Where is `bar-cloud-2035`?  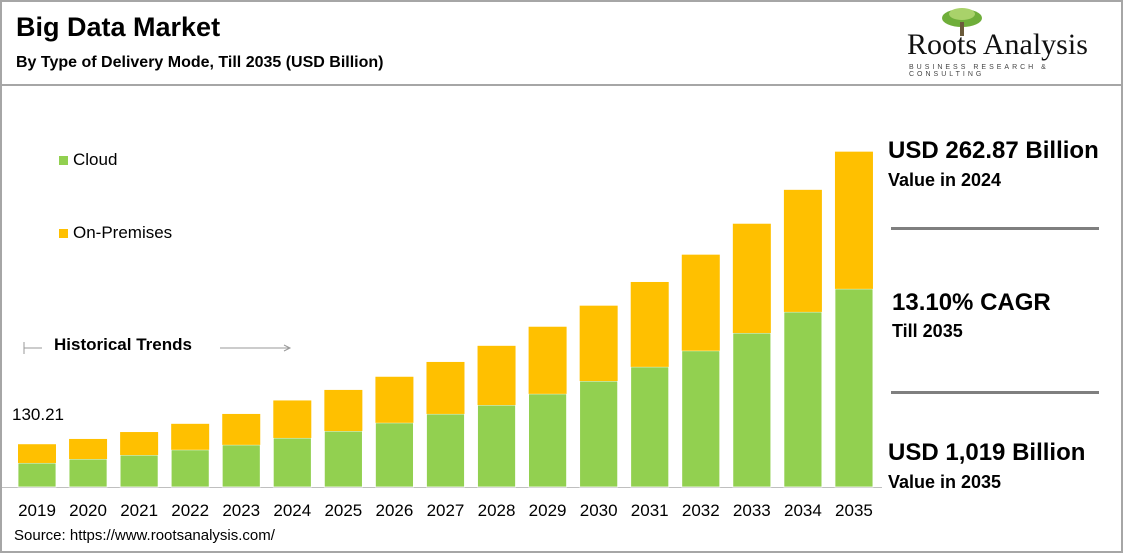
bar-cloud-2035 is located at coordinates (854, 388).